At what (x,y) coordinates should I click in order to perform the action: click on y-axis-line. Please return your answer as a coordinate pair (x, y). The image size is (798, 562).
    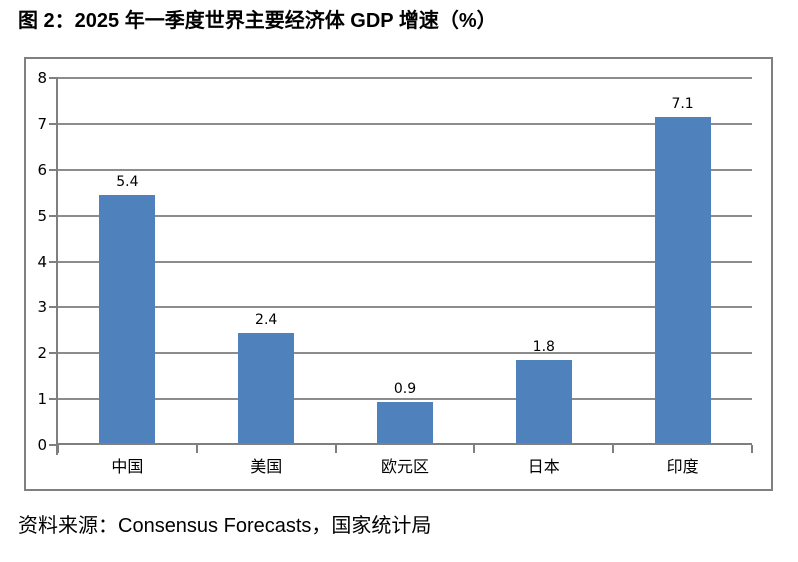
    Looking at the image, I should click on (57, 266).